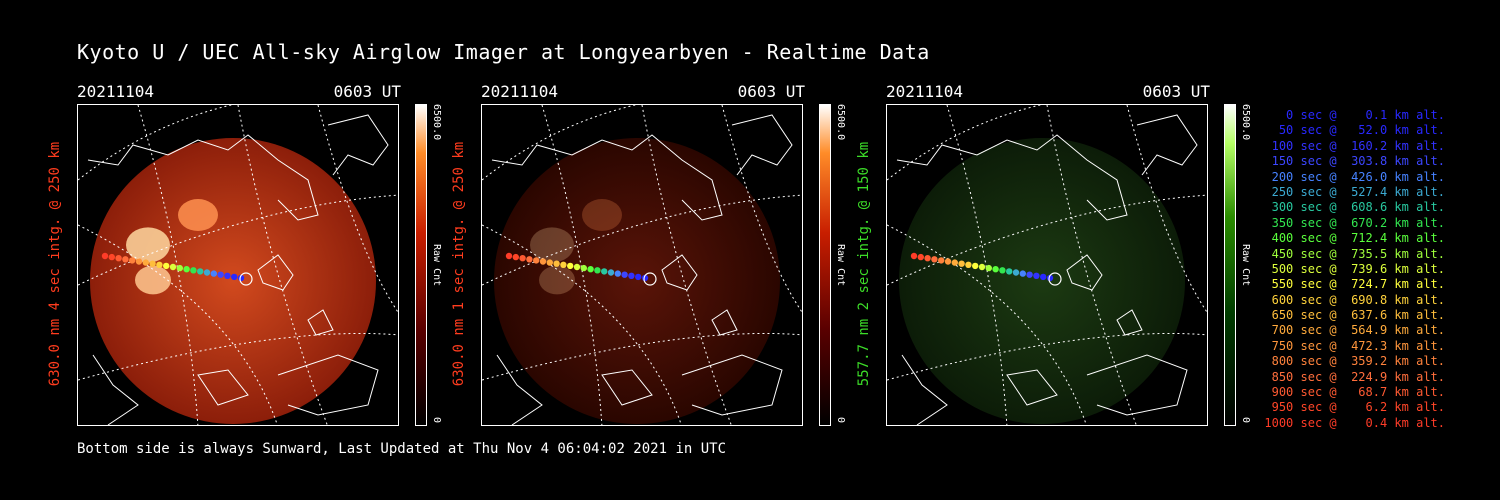 This screenshot has width=1500, height=500. Describe the element at coordinates (1354, 284) in the screenshot. I see `legend-entry: 550 sec @ 724.7 km alt.` at that location.